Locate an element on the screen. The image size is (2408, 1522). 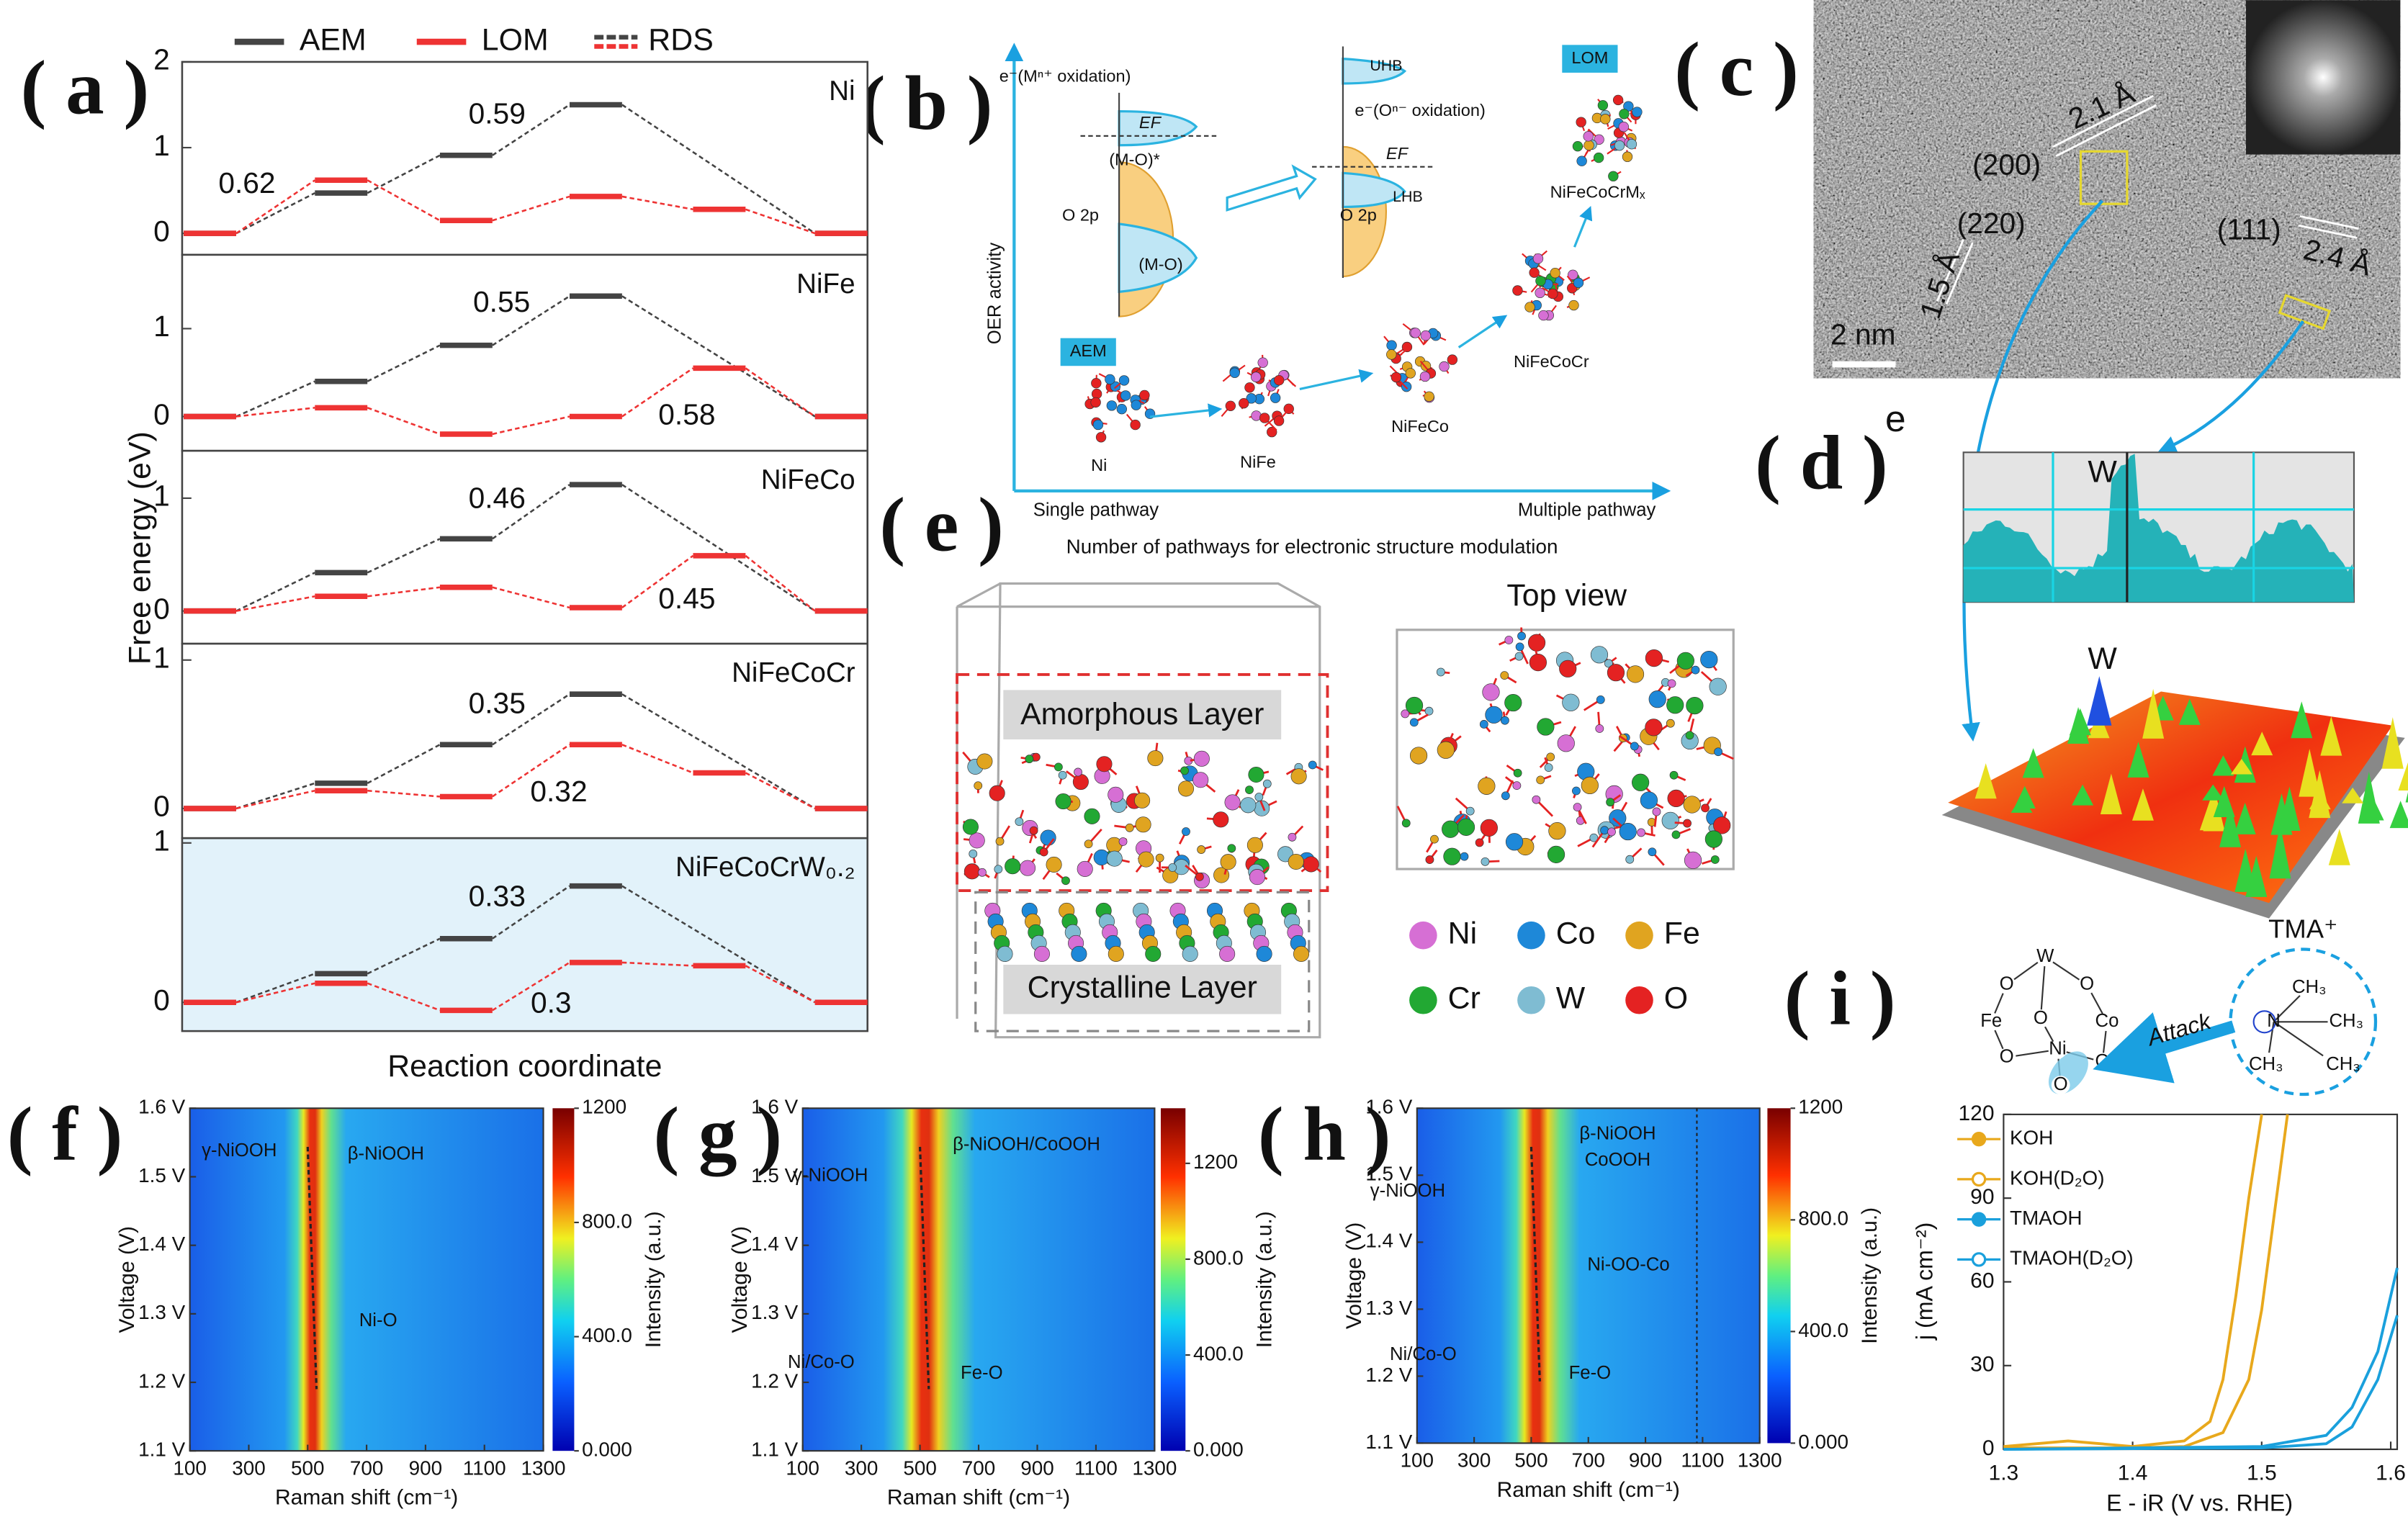
rds-label: 0.3 is located at coordinates (551, 1002).